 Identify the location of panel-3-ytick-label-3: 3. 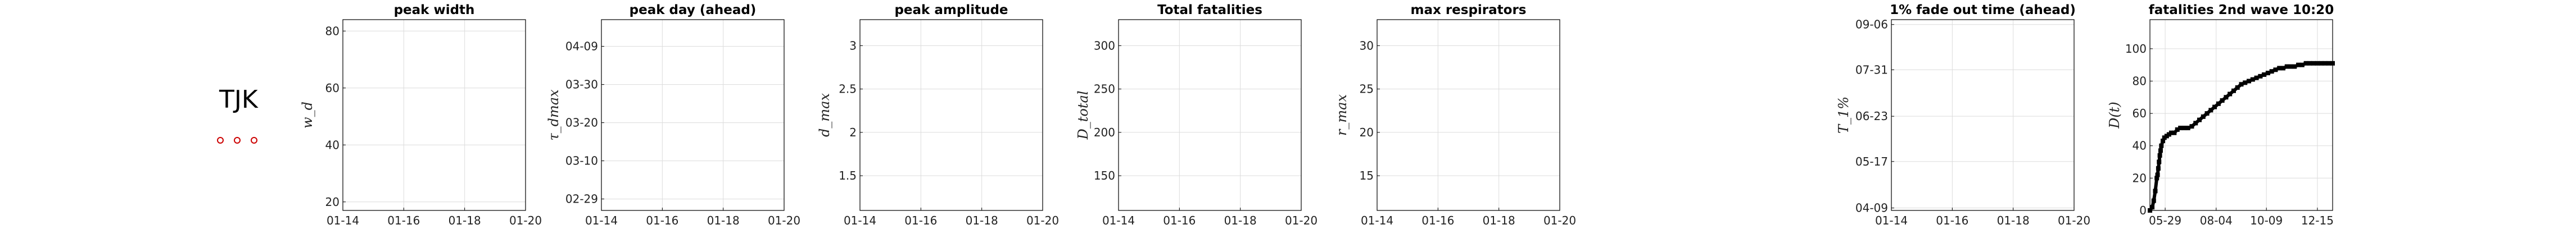
(853, 45).